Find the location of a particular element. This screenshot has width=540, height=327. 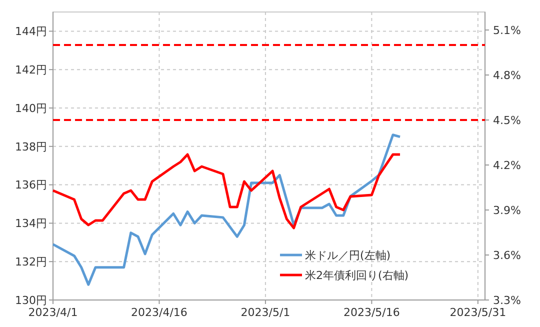

y2-tick-label: 4.2% is located at coordinates (507, 165).